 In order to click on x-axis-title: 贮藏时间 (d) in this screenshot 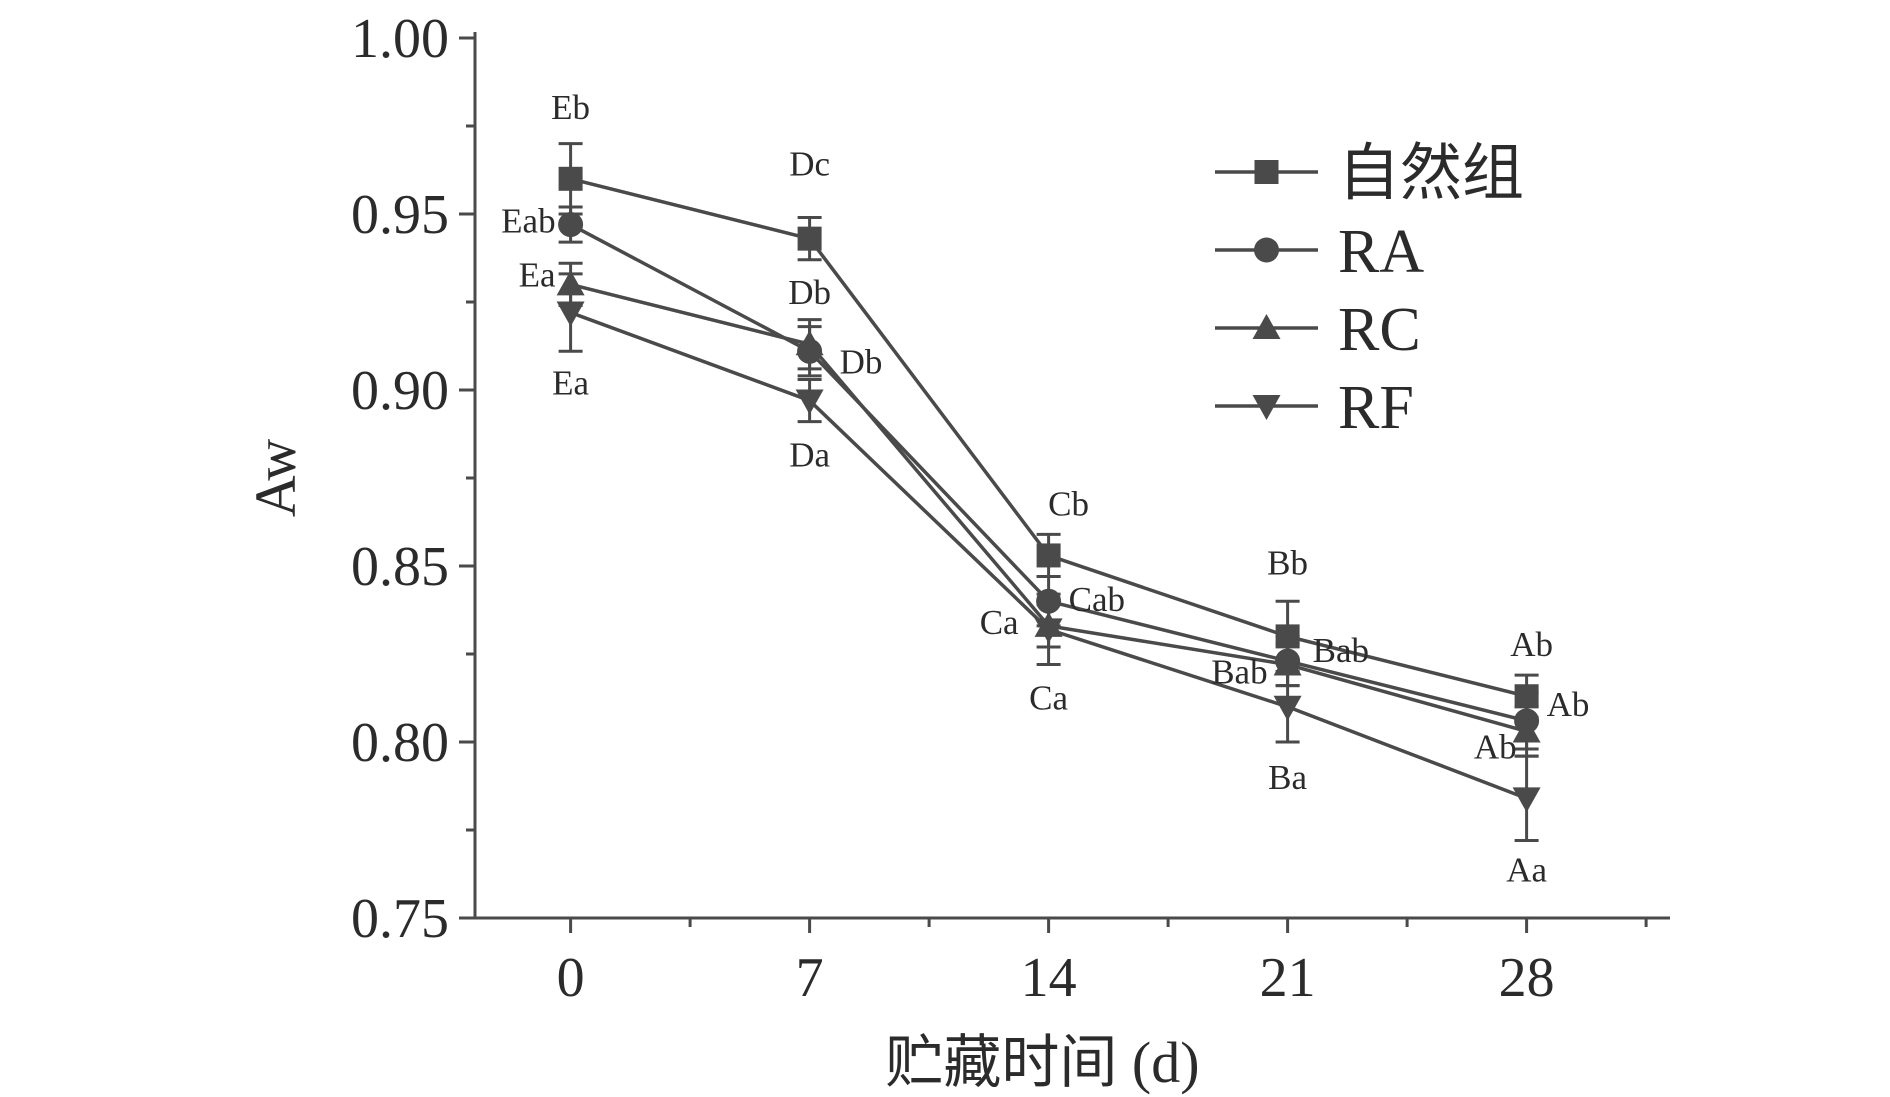, I will do `click(1042, 1062)`.